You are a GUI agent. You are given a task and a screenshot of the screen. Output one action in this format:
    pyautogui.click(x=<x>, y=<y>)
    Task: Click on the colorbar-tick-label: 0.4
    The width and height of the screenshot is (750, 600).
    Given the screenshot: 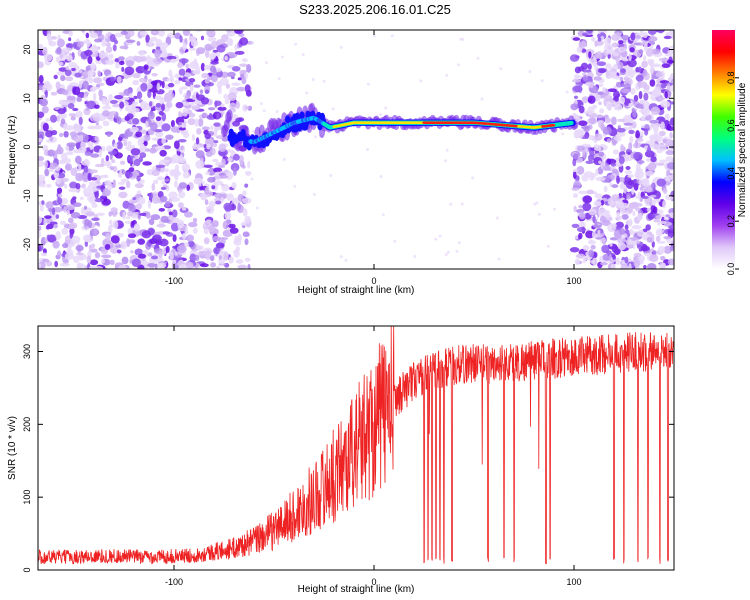 What is the action you would take?
    pyautogui.click(x=731, y=173)
    